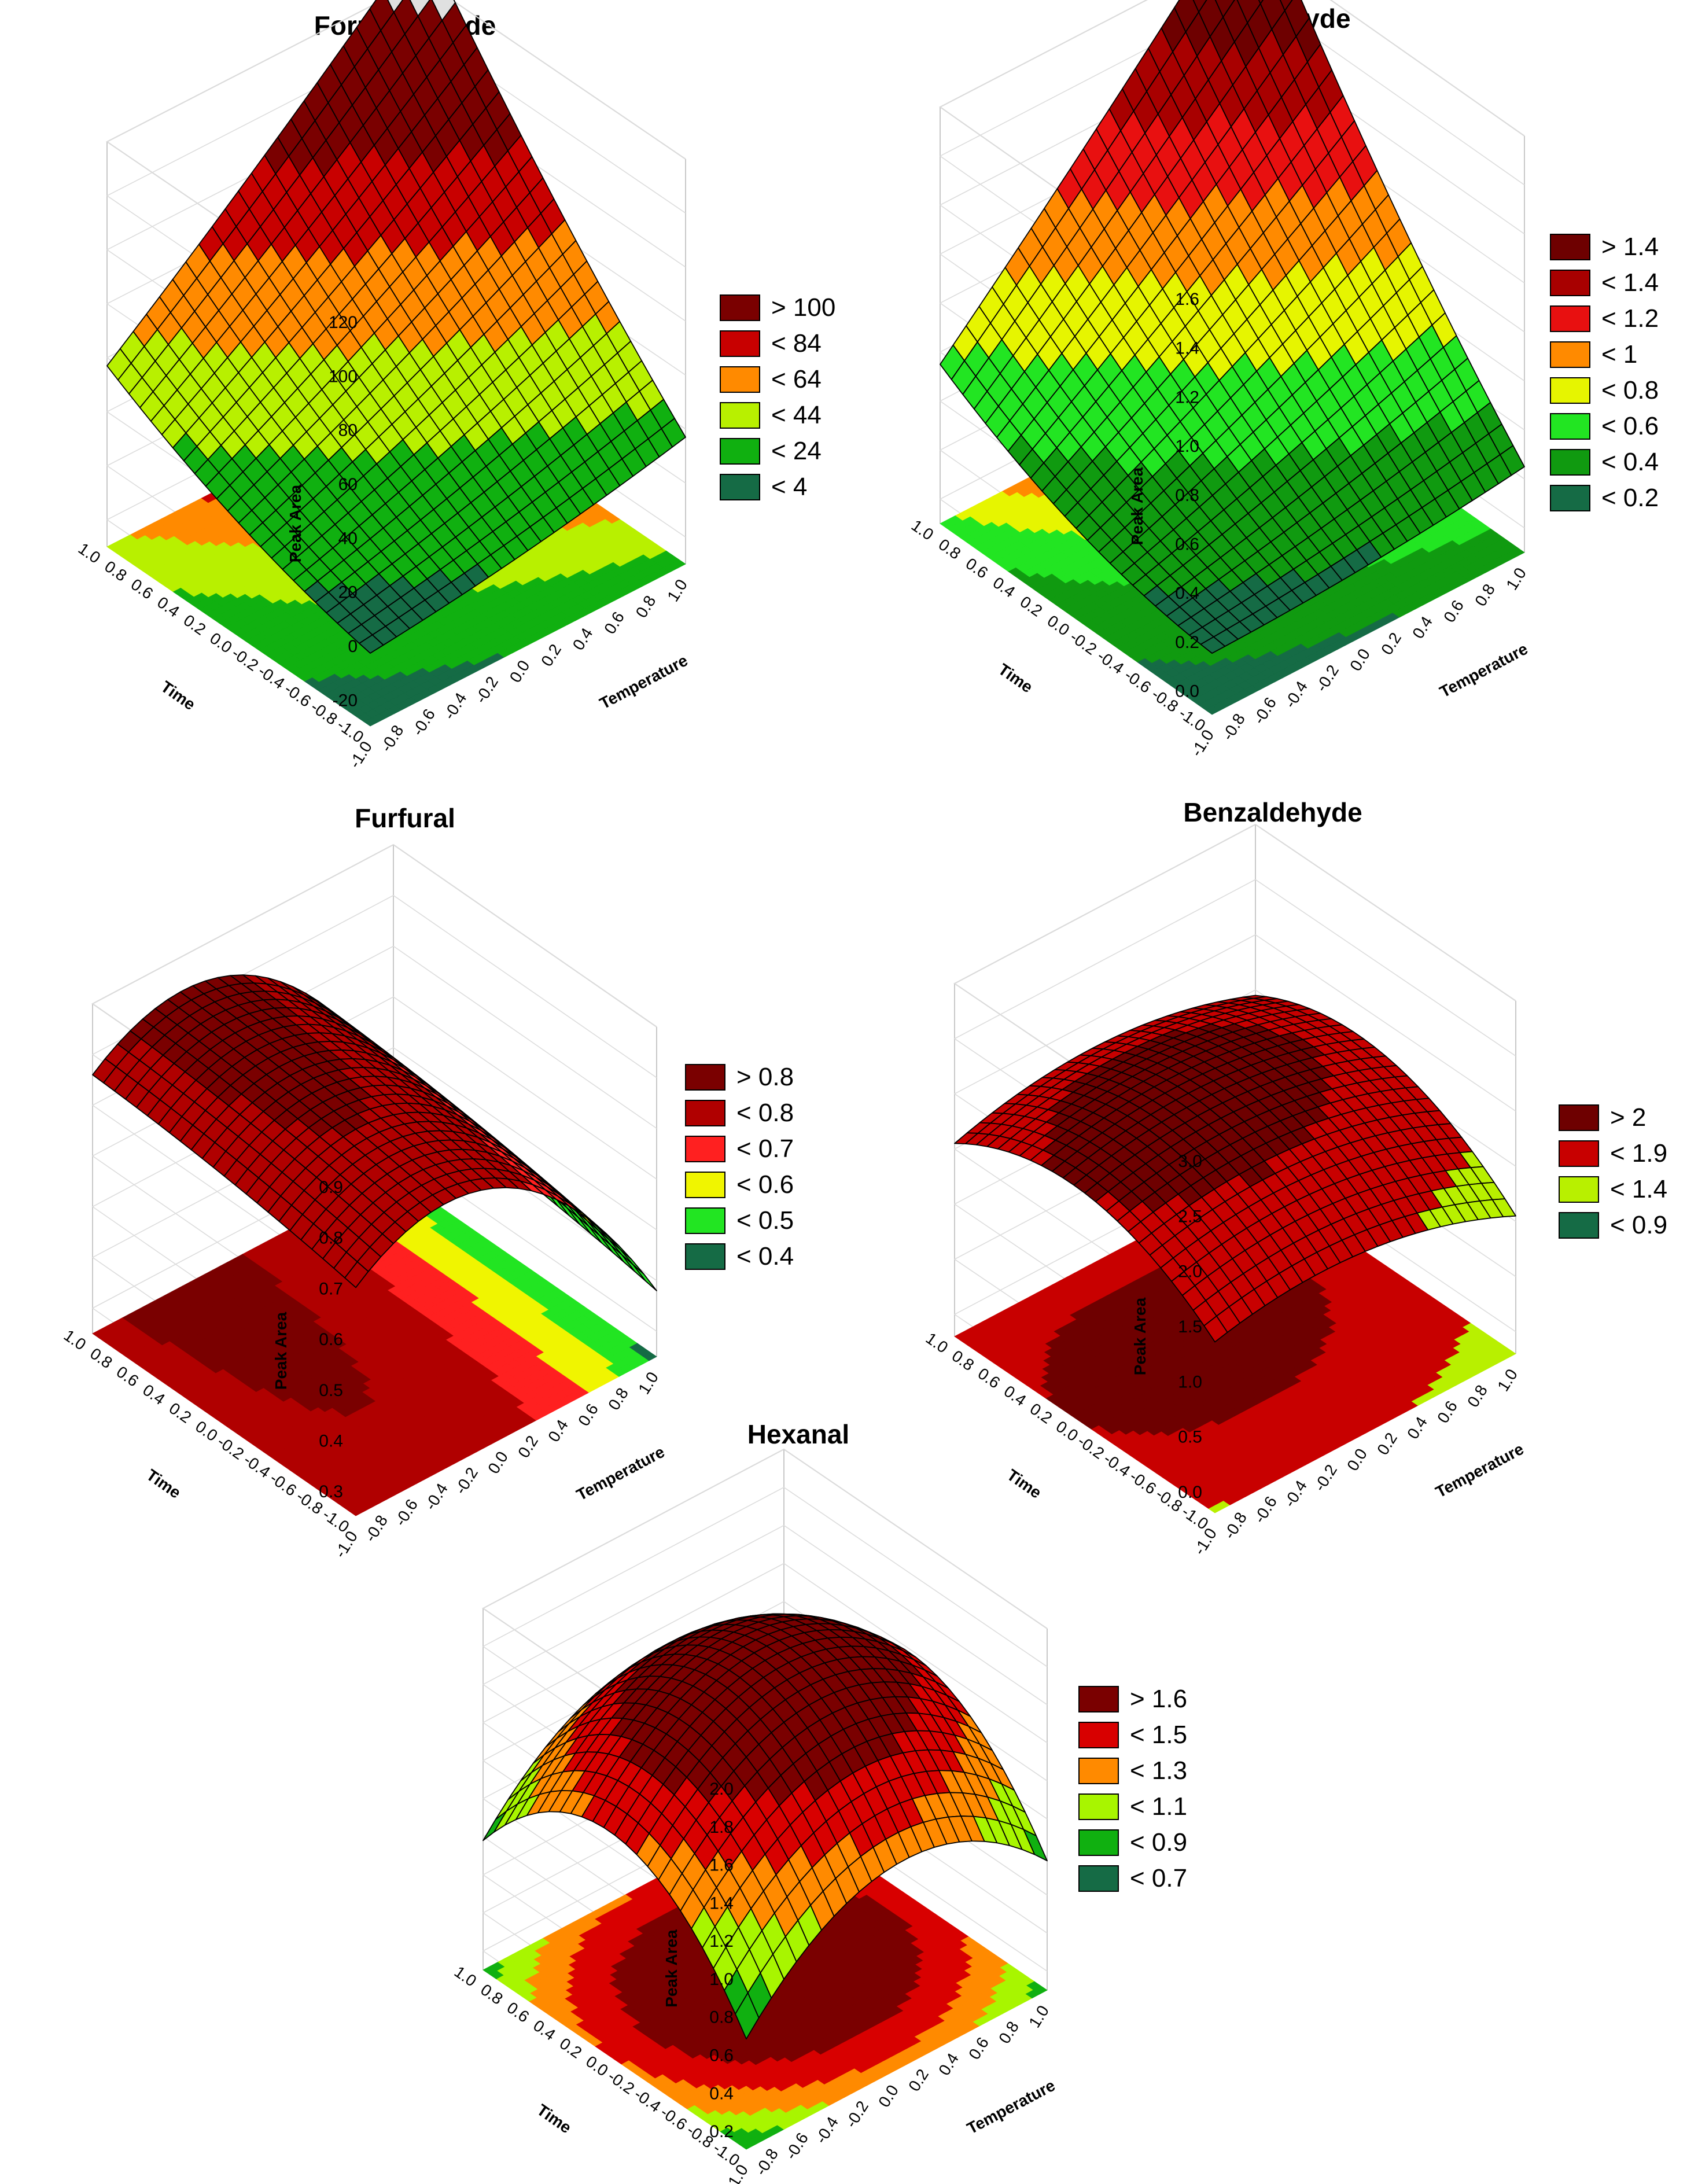  What do you see at coordinates (796, 343) in the screenshot?
I see `legend-label: < 84` at bounding box center [796, 343].